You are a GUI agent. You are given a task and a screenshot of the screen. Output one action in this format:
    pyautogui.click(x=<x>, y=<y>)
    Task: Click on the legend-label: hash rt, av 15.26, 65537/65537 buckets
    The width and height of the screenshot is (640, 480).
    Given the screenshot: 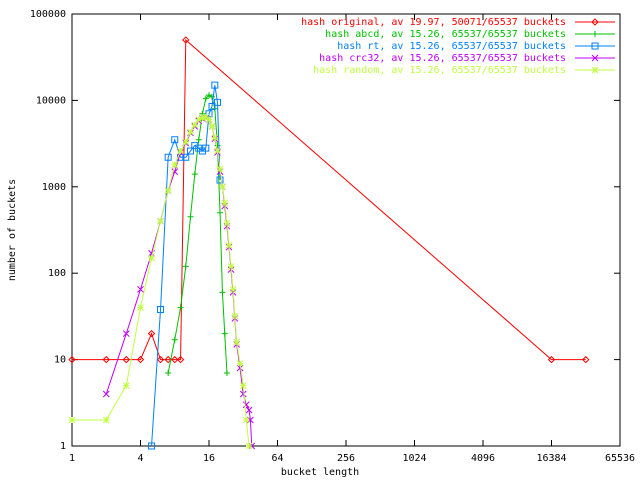 What is the action you would take?
    pyautogui.click(x=451, y=46)
    